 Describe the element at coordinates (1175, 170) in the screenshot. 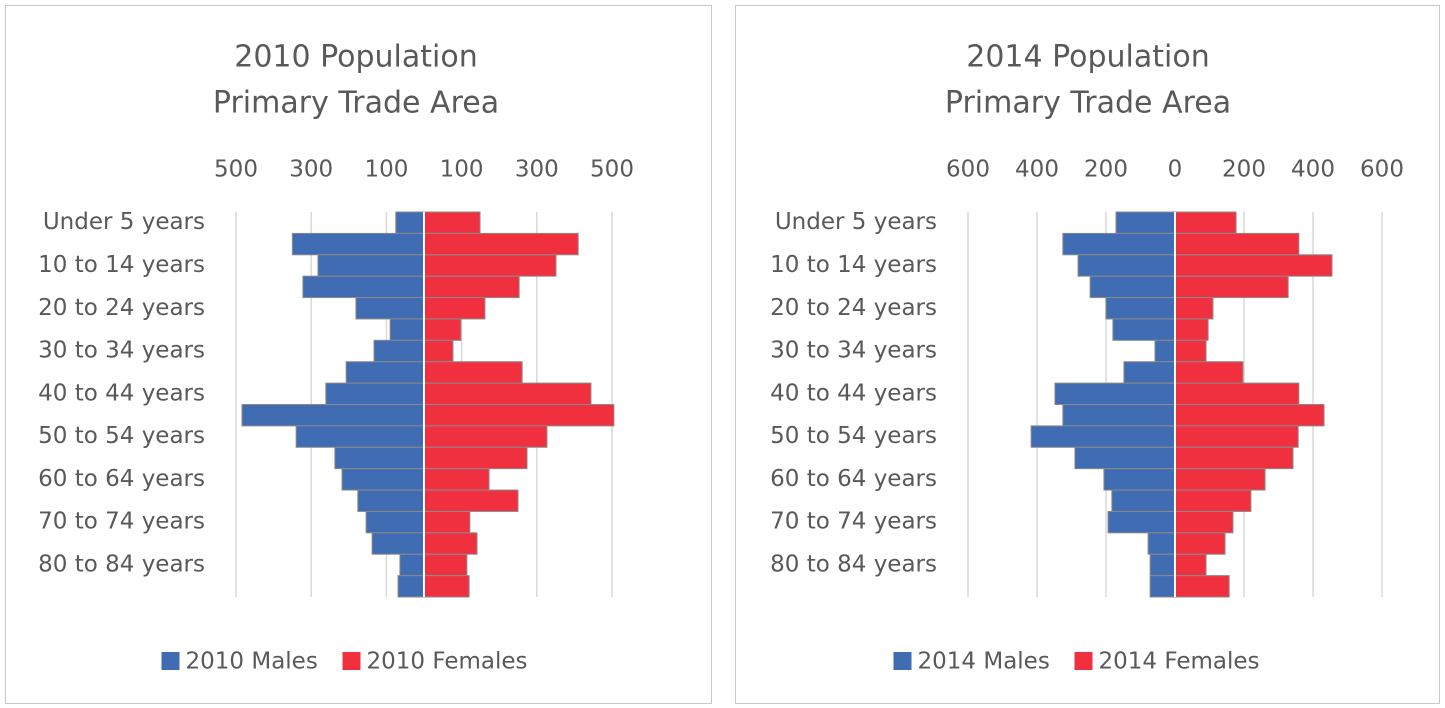

I see `x-tick-label: 0` at that location.